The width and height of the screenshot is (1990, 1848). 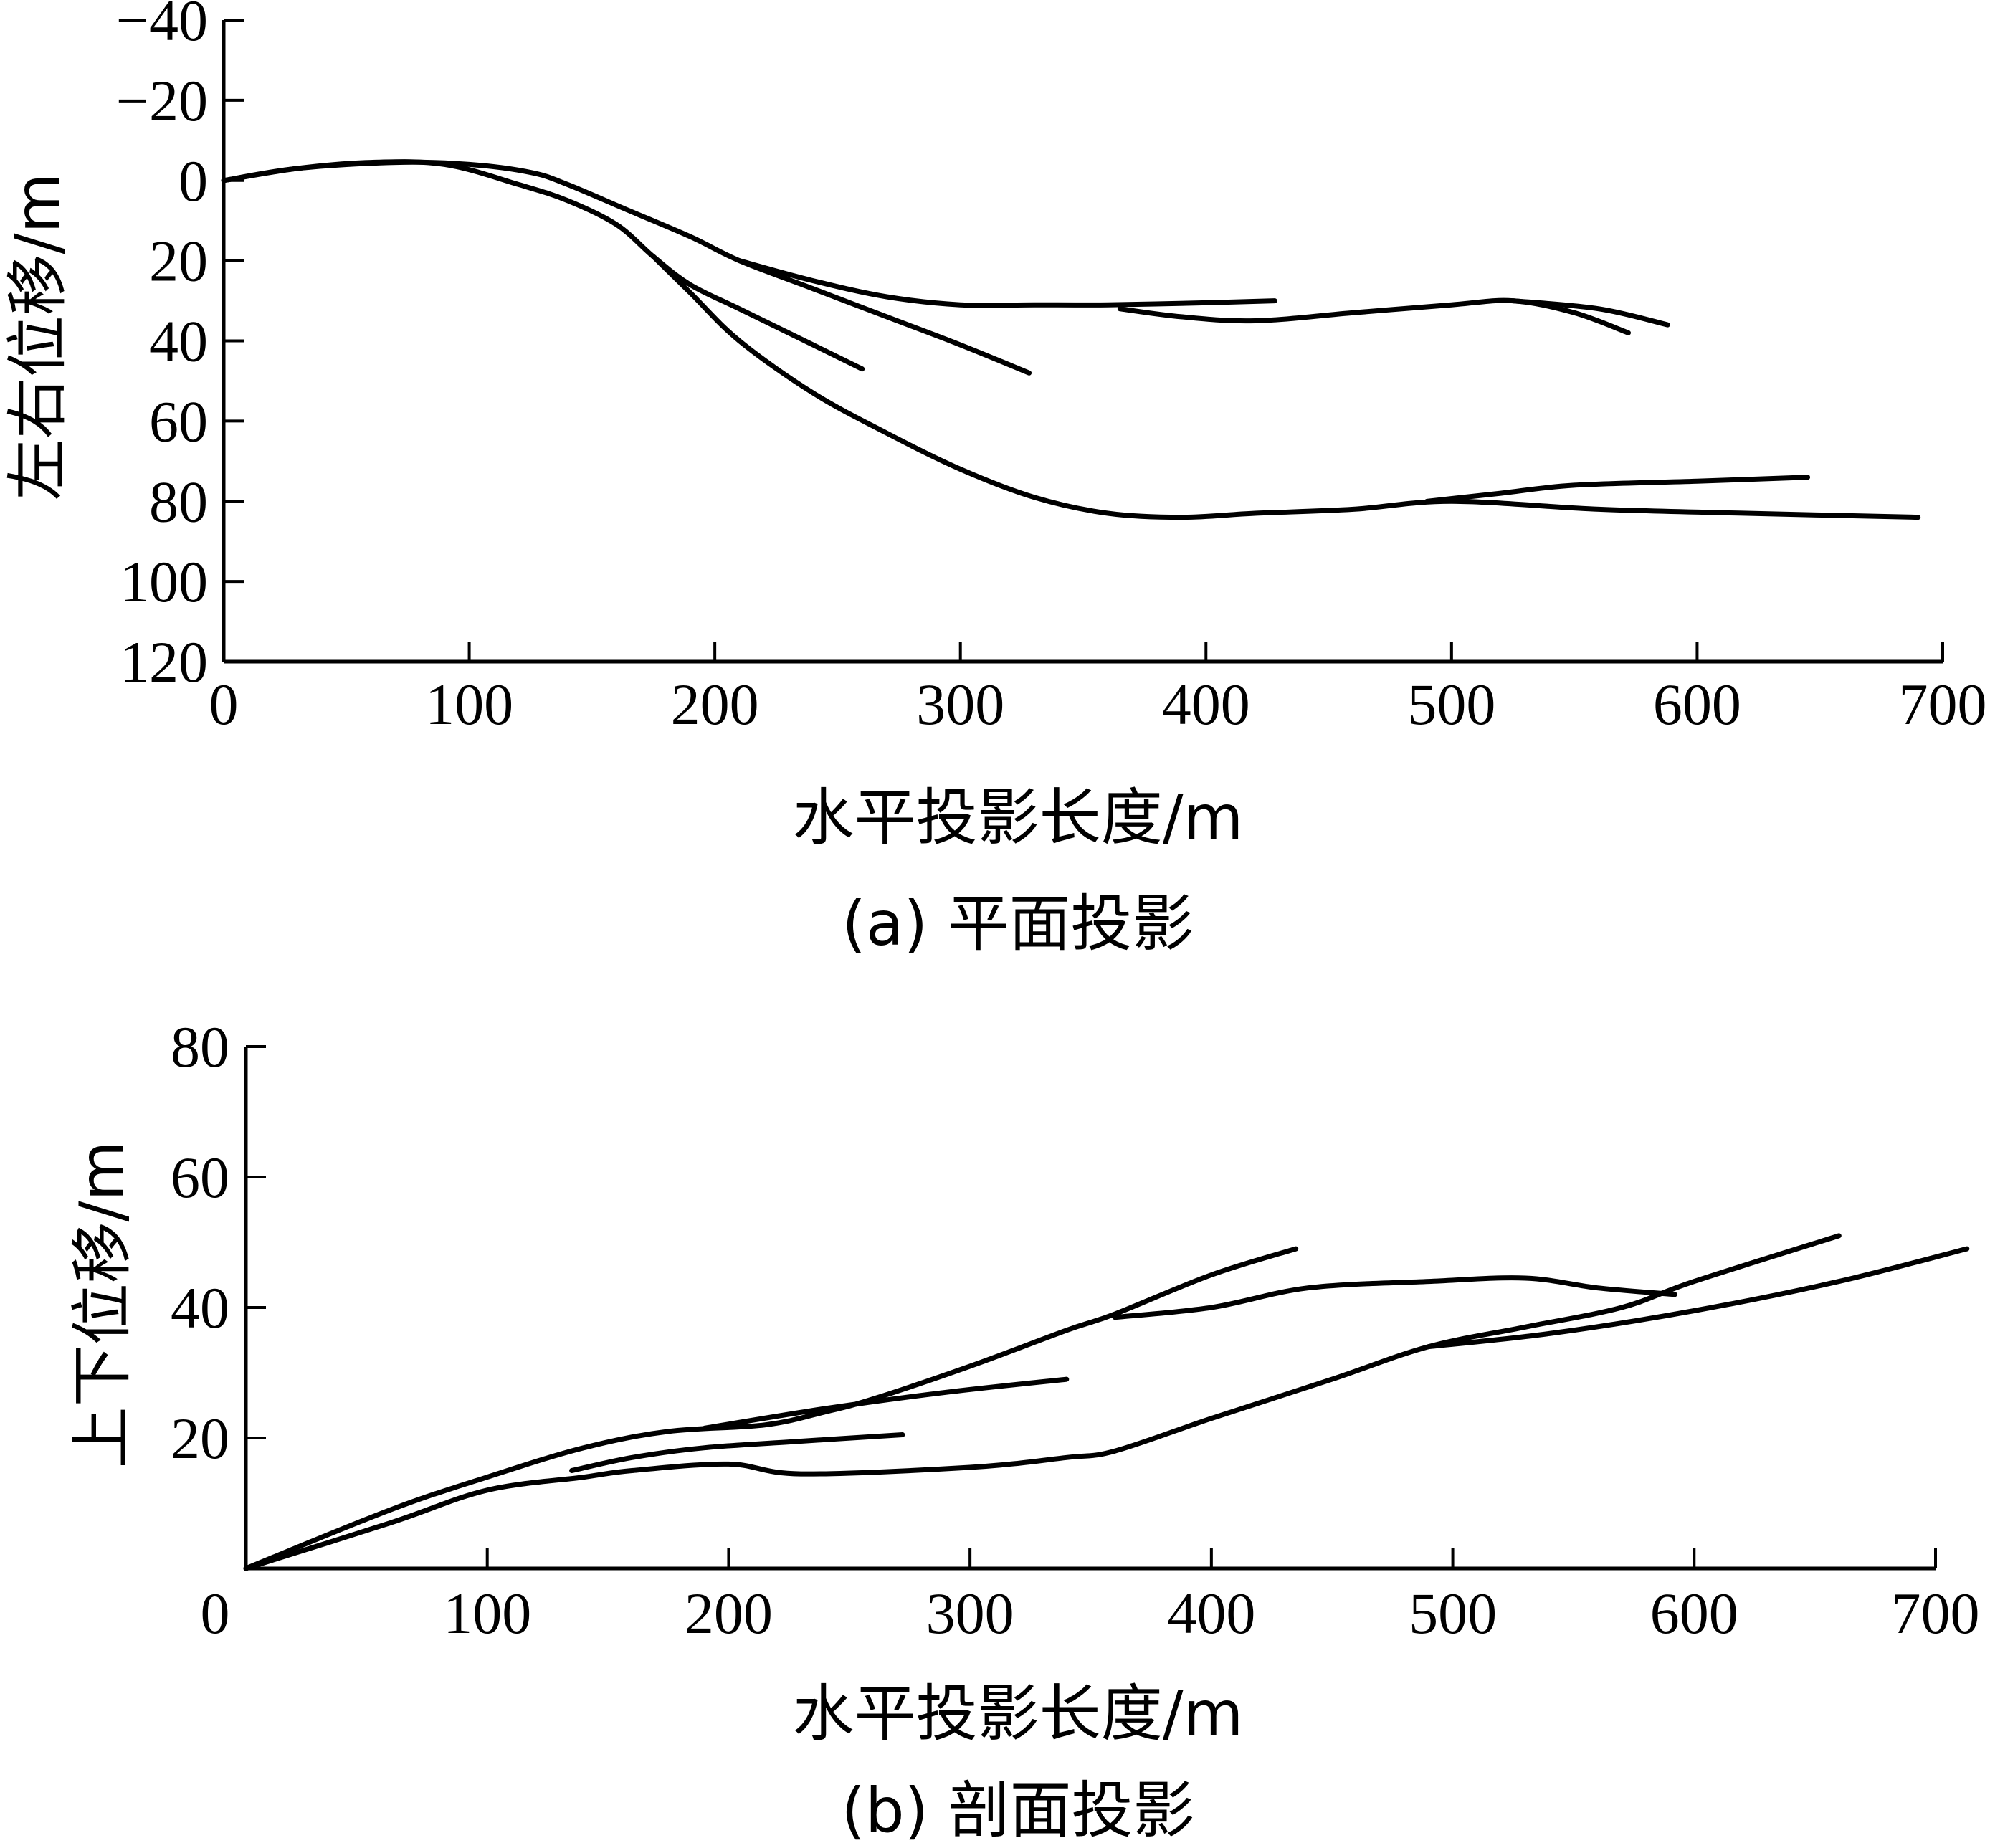 I want to click on origin-label: 0, so click(x=215, y=1614).